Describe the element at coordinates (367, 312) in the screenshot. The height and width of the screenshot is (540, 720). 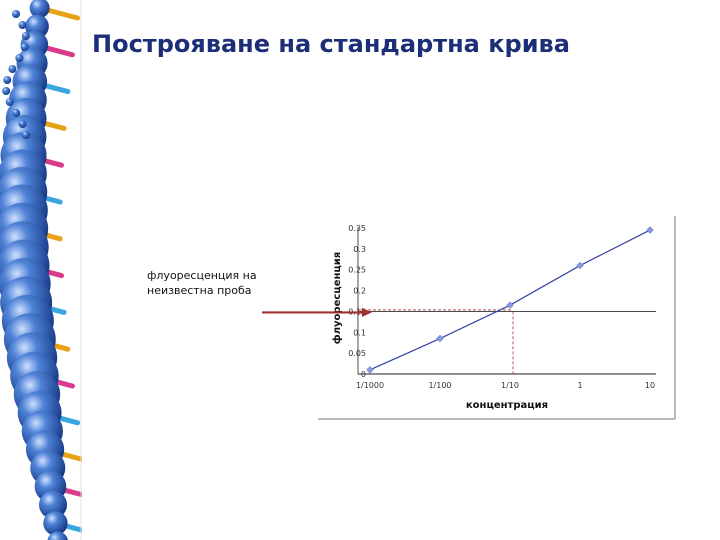
I see `arrow-head-icon` at that location.